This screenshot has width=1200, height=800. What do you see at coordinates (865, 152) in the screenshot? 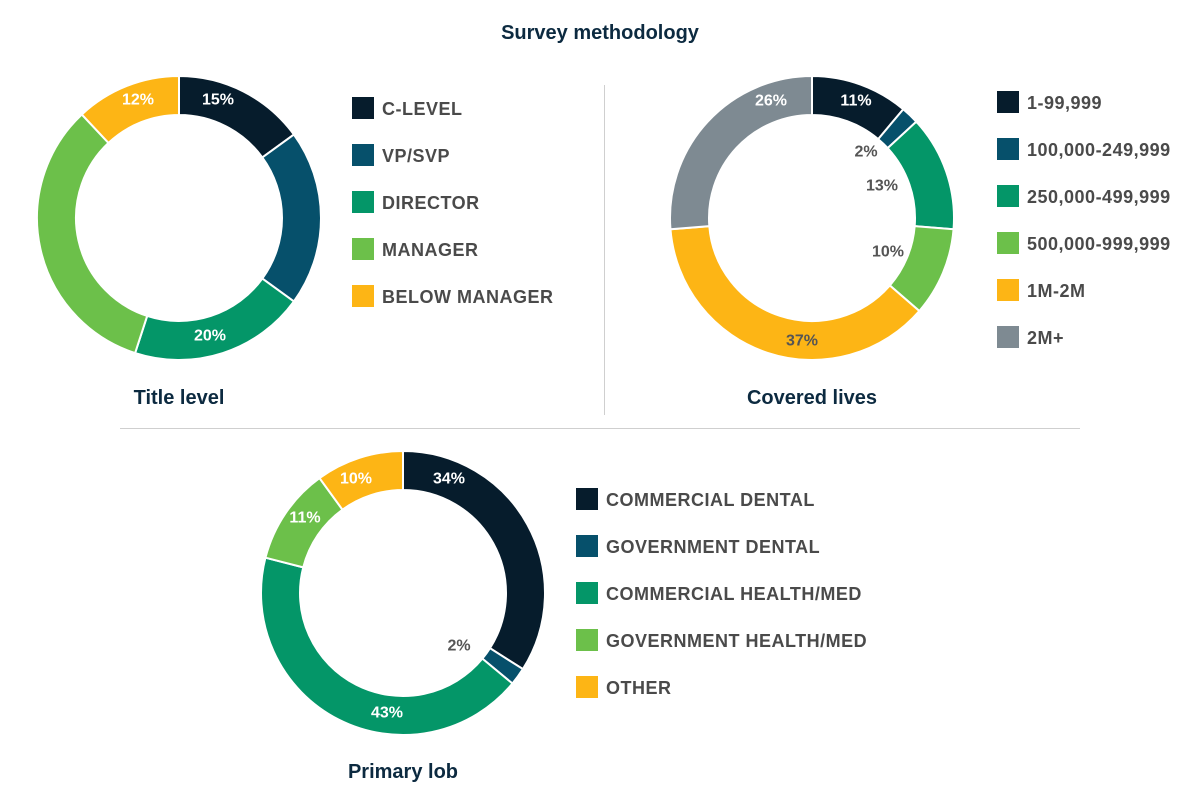
I see `covered-lives-data-label: 2%` at bounding box center [865, 152].